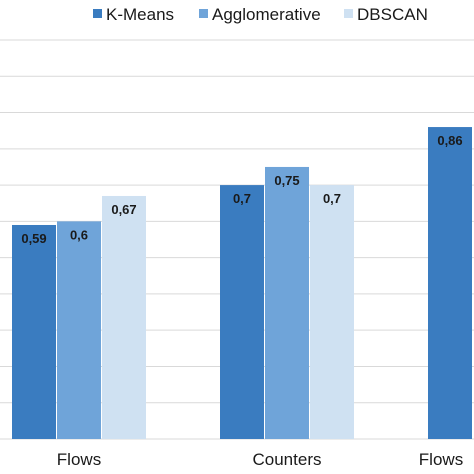 This screenshot has height=474, width=474. I want to click on legend: K-Means Agglomerative DBSCAN, so click(260, 14).